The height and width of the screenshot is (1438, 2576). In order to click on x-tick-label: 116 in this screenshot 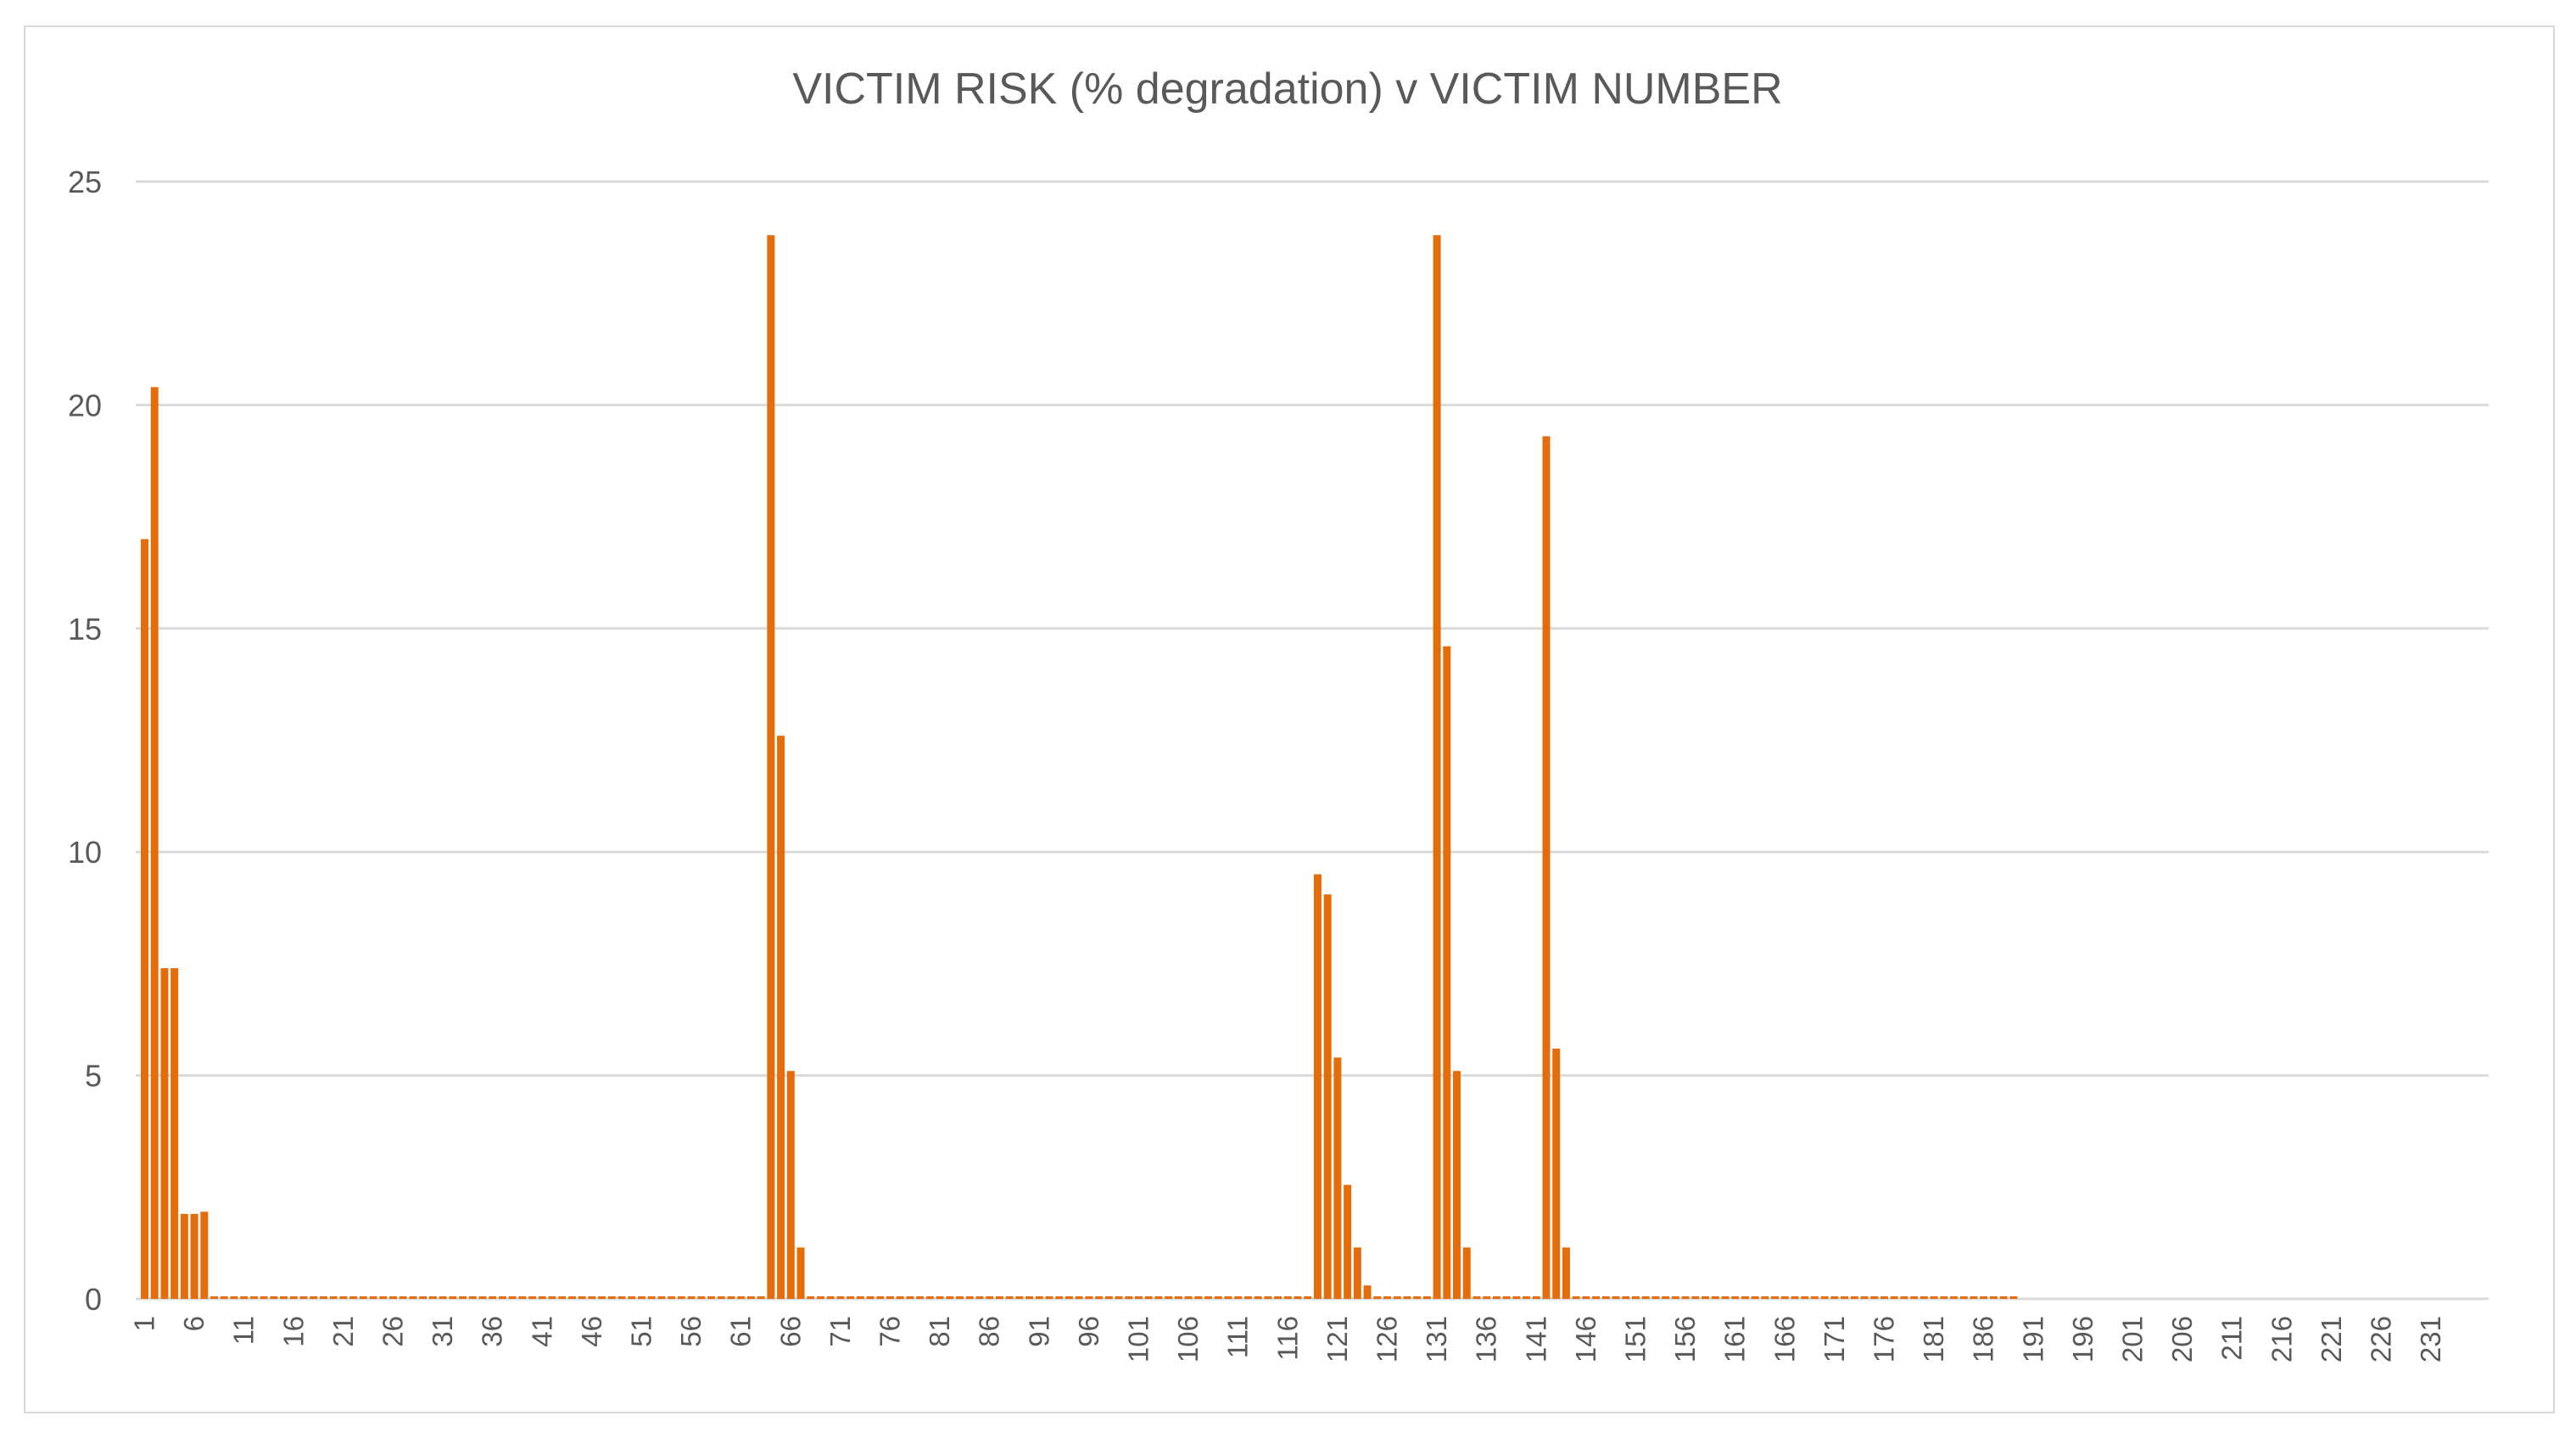, I will do `click(1287, 1338)`.